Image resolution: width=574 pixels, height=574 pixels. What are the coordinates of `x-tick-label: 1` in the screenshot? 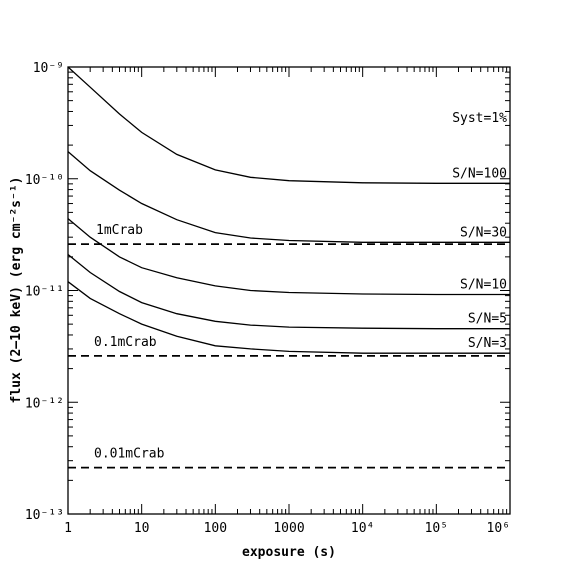 It's located at (68, 528).